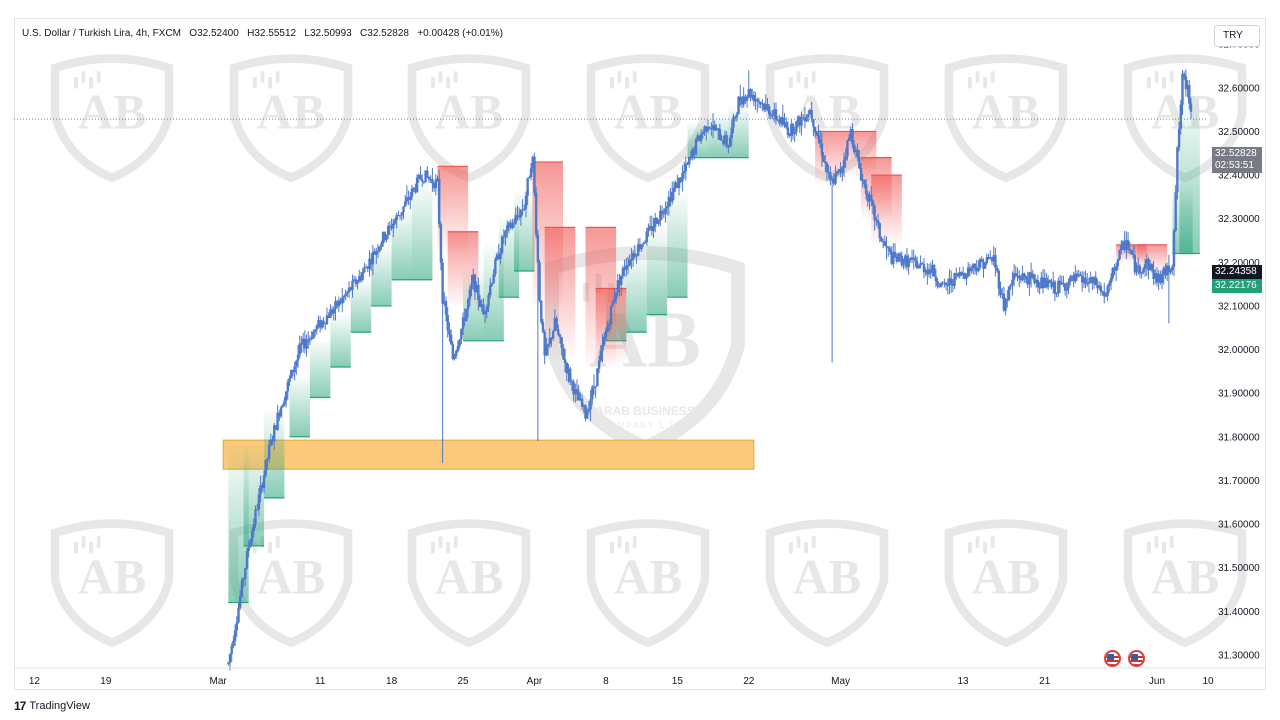 The width and height of the screenshot is (1280, 720). Describe the element at coordinates (1208, 681) in the screenshot. I see `time-axis-label: 10` at that location.